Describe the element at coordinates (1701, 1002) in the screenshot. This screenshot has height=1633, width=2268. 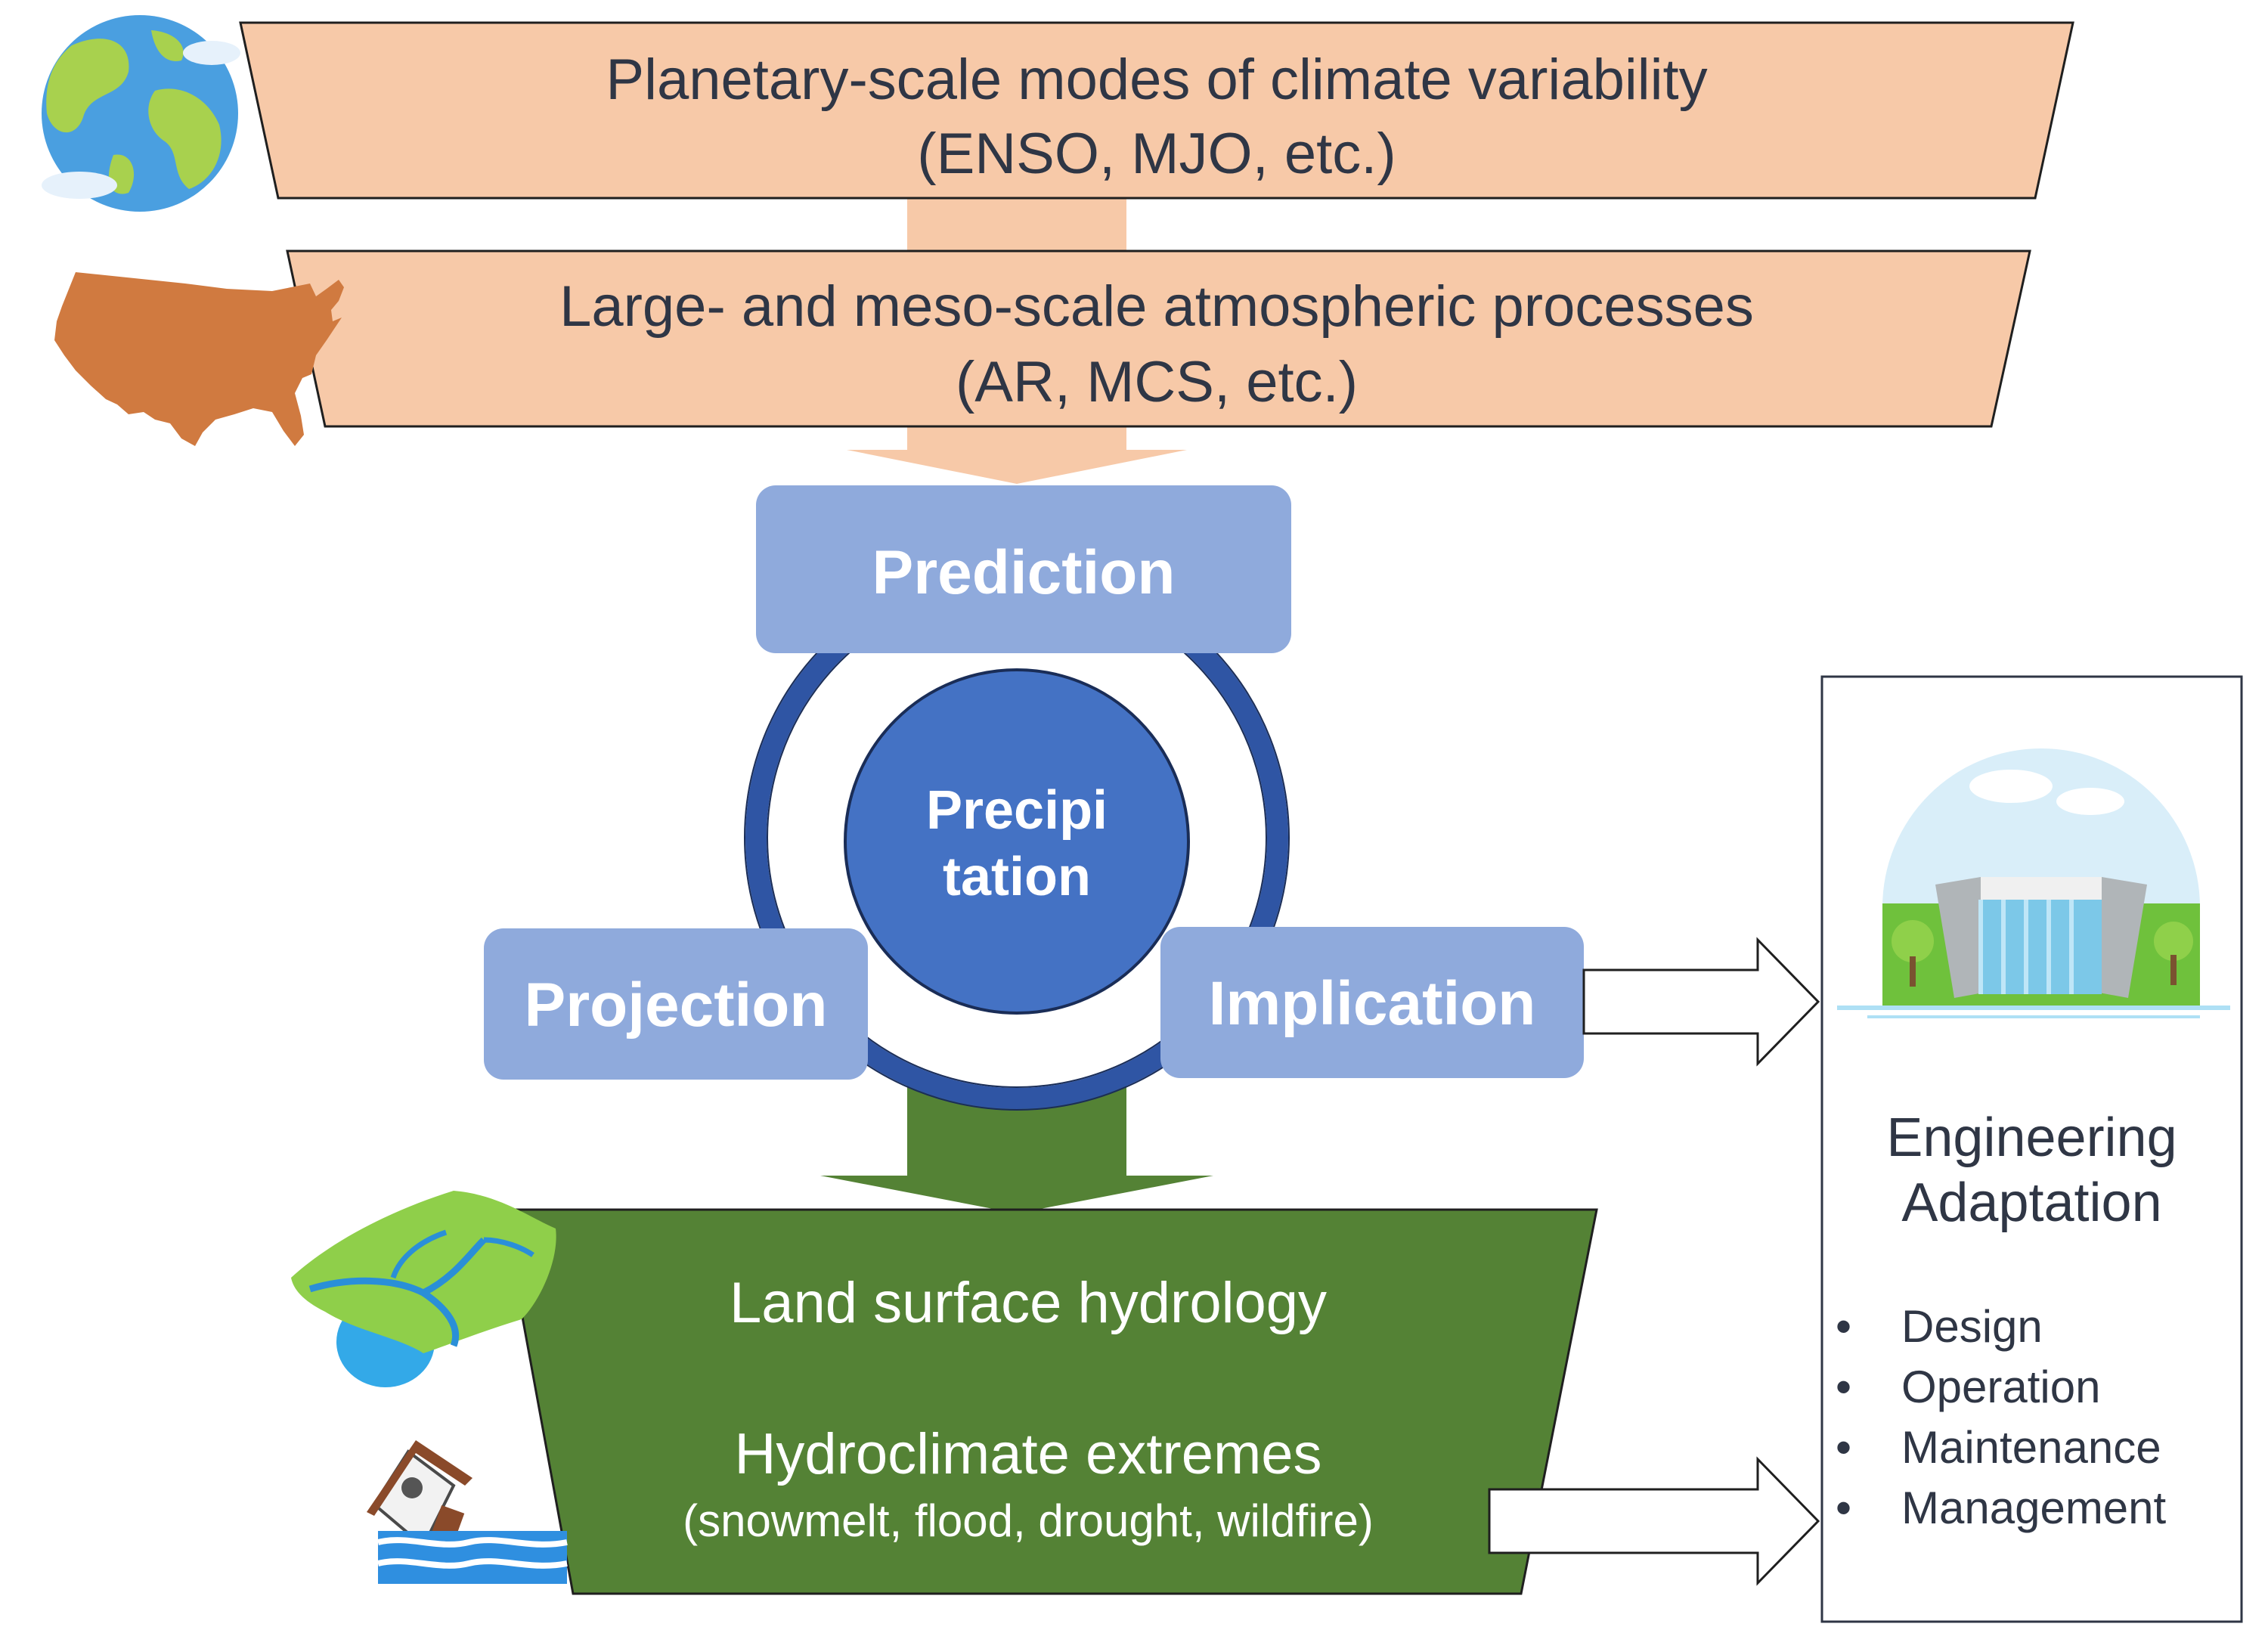
I see `implication-to-engineering-arrow` at that location.